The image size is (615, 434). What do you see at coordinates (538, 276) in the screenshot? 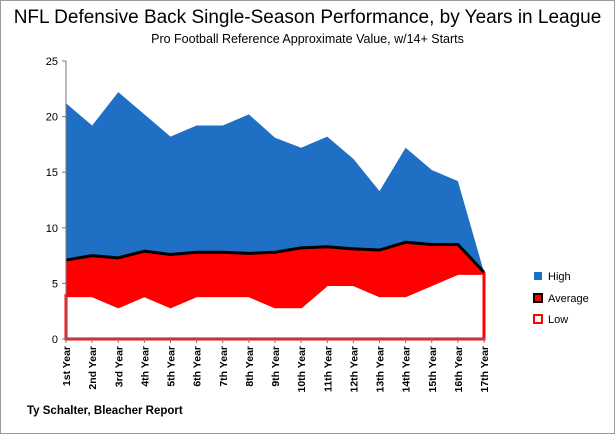
I see `legend-swatch-high` at bounding box center [538, 276].